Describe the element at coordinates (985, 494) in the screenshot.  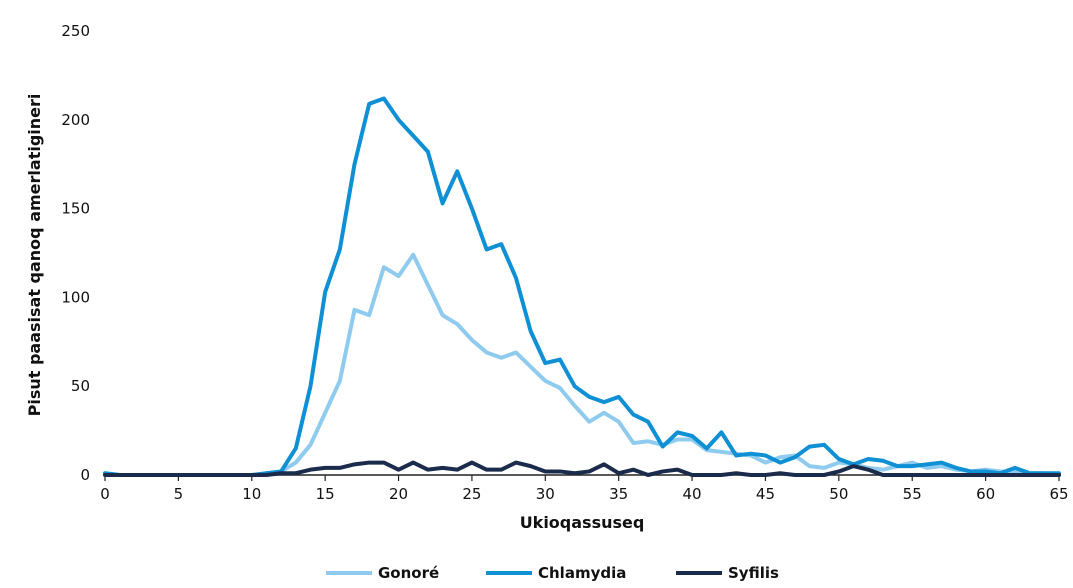
I see `x-tick-label: 60` at that location.